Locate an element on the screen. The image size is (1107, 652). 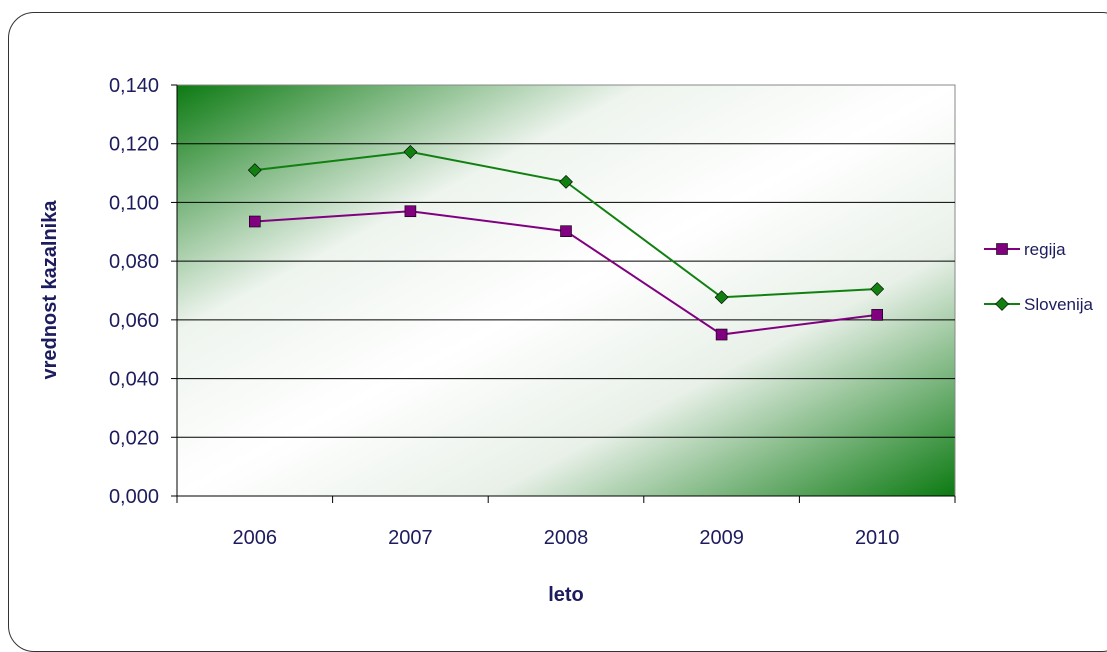
legend-label: regija is located at coordinates (1045, 249).